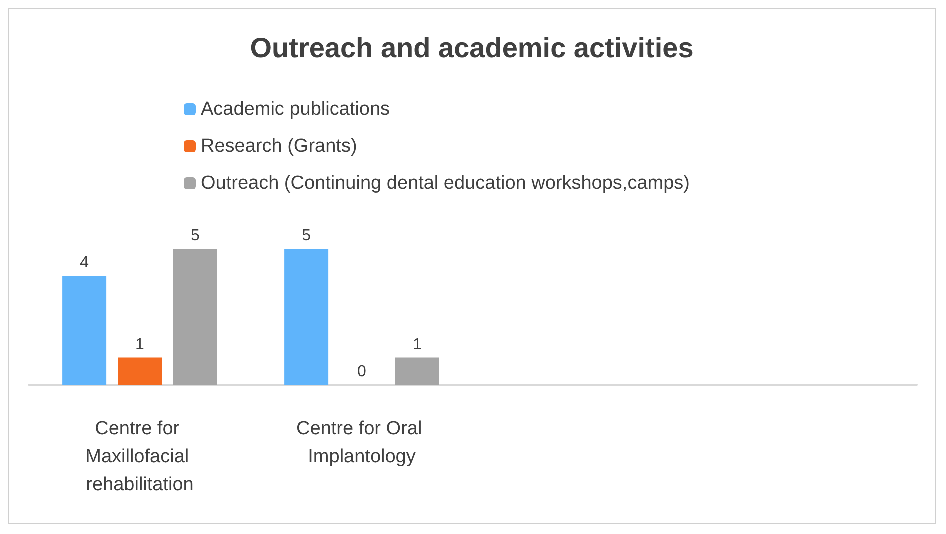 Image resolution: width=946 pixels, height=534 pixels. I want to click on chart-title: Outreach and academic activities, so click(472, 48).